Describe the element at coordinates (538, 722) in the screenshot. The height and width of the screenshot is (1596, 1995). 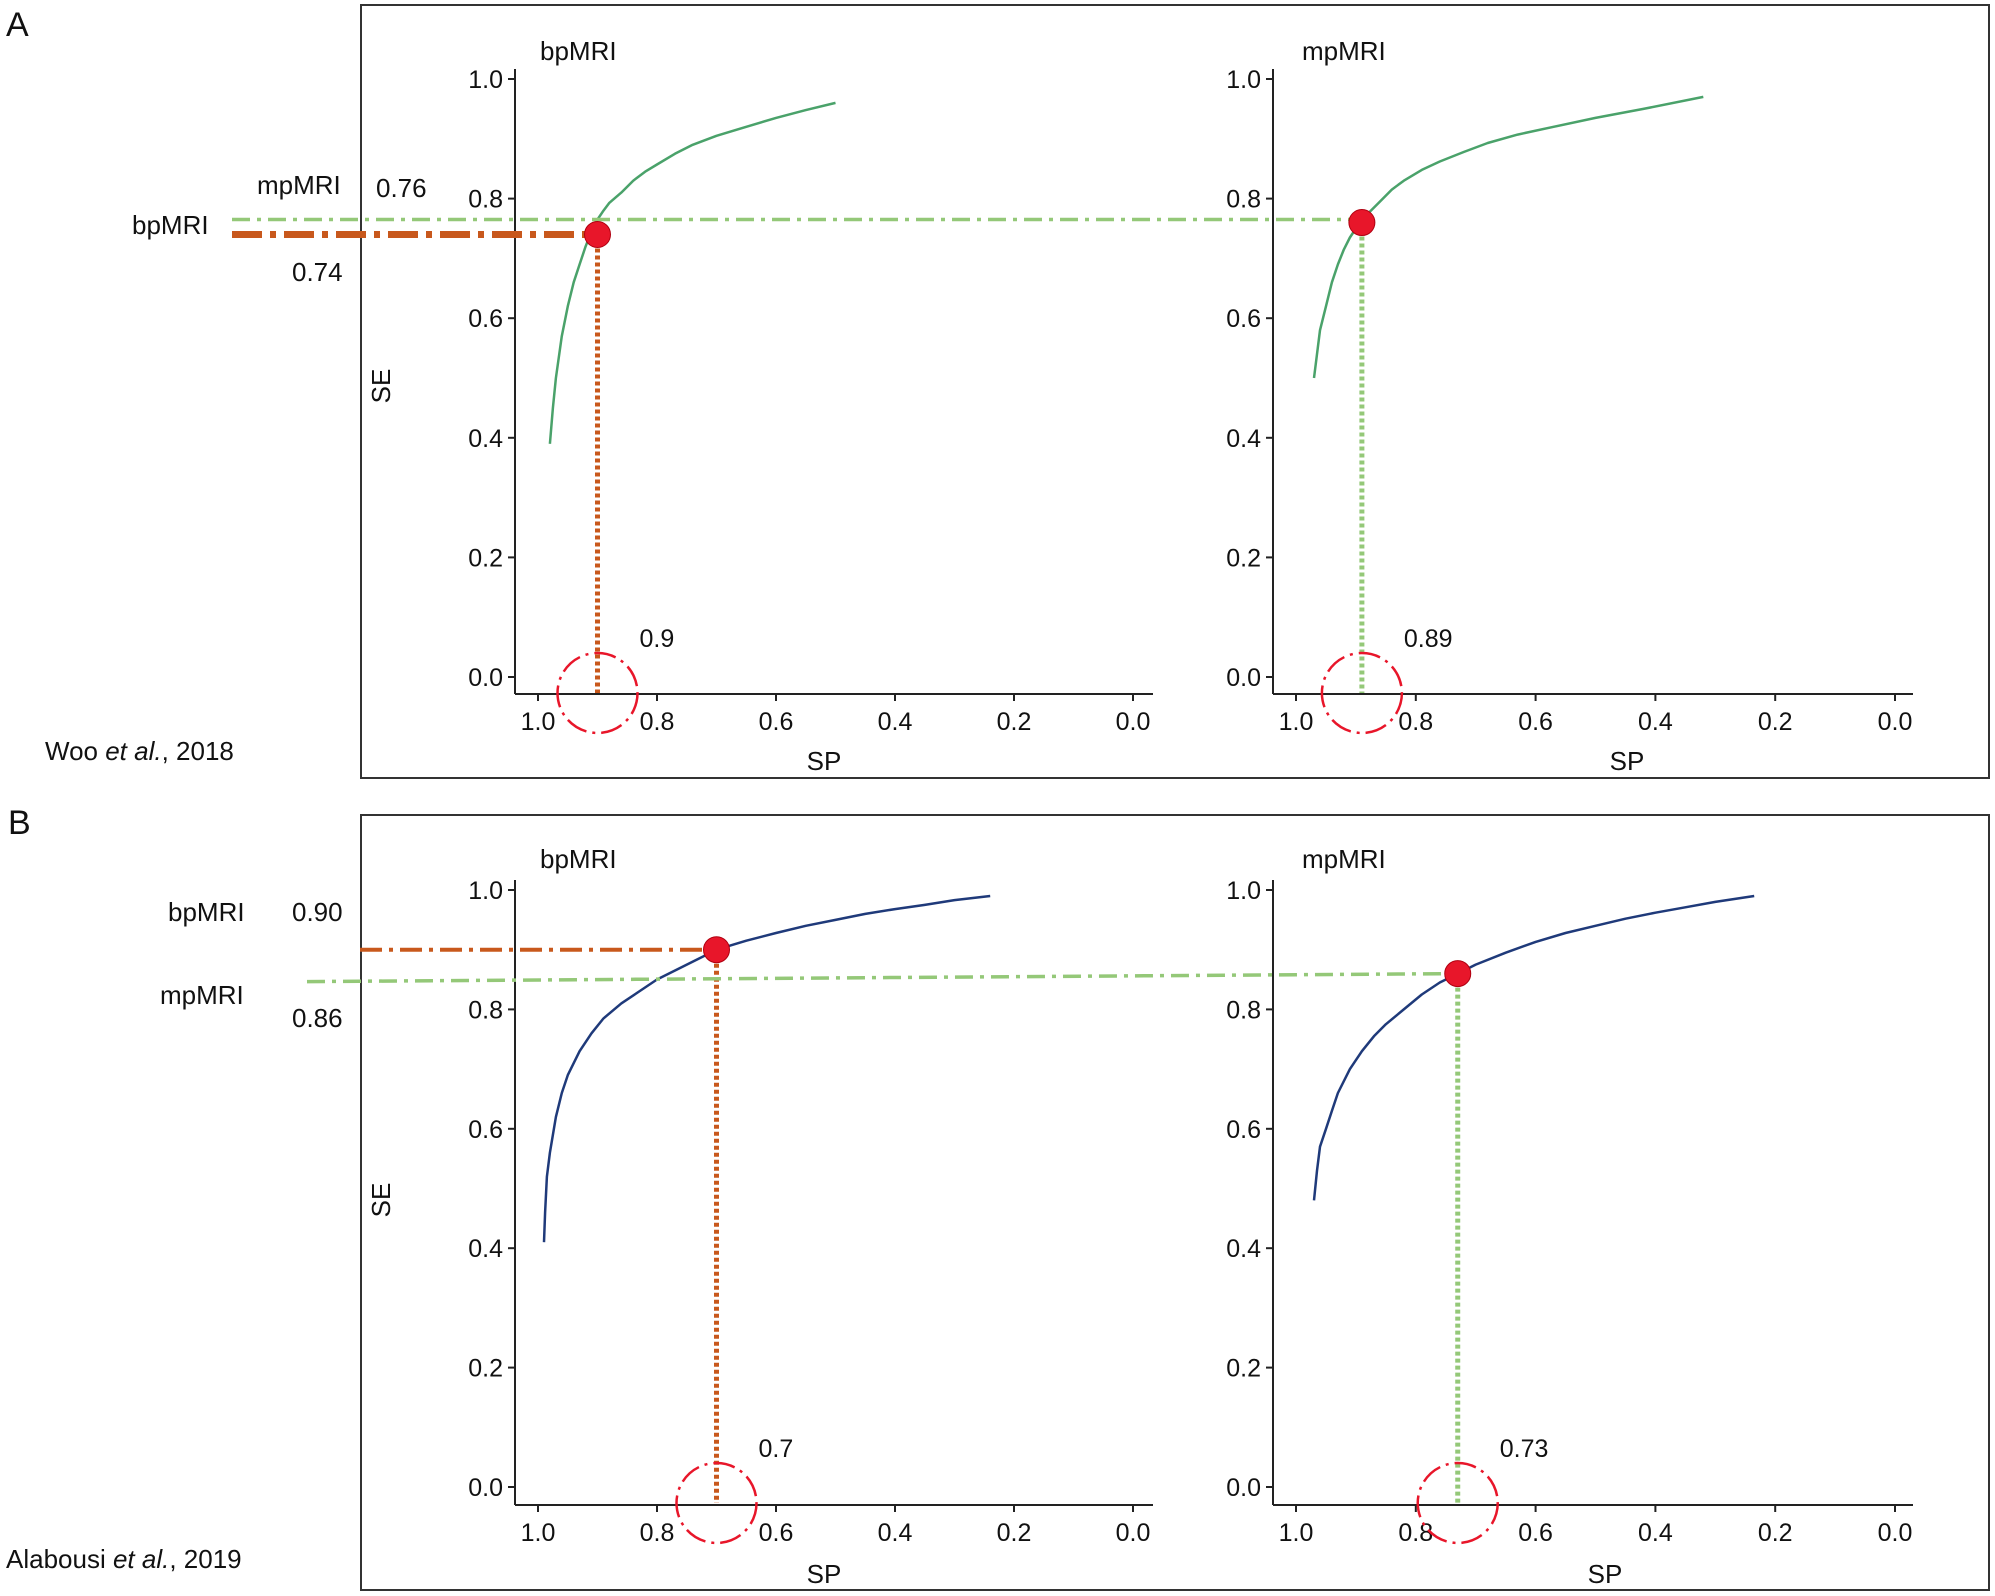
I see `p0-0-xtick-label: 1.0` at that location.